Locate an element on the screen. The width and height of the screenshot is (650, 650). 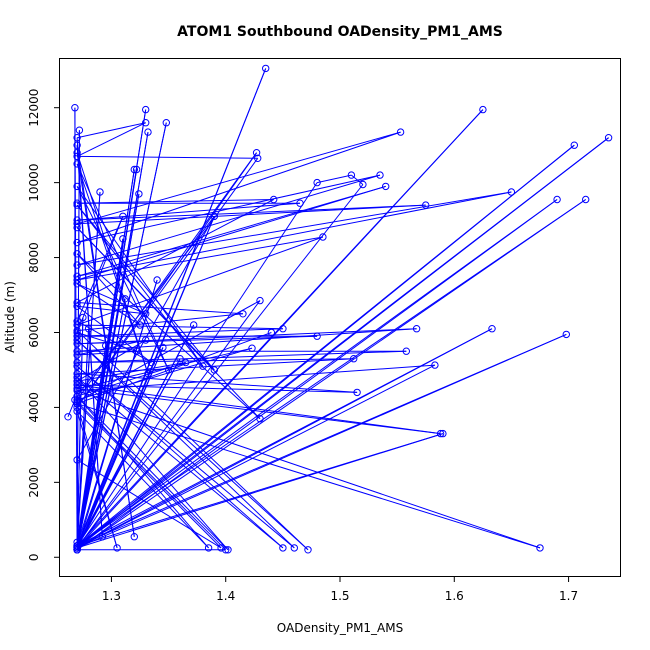
y-tick-label: 10000 is located at coordinates (34, 183).